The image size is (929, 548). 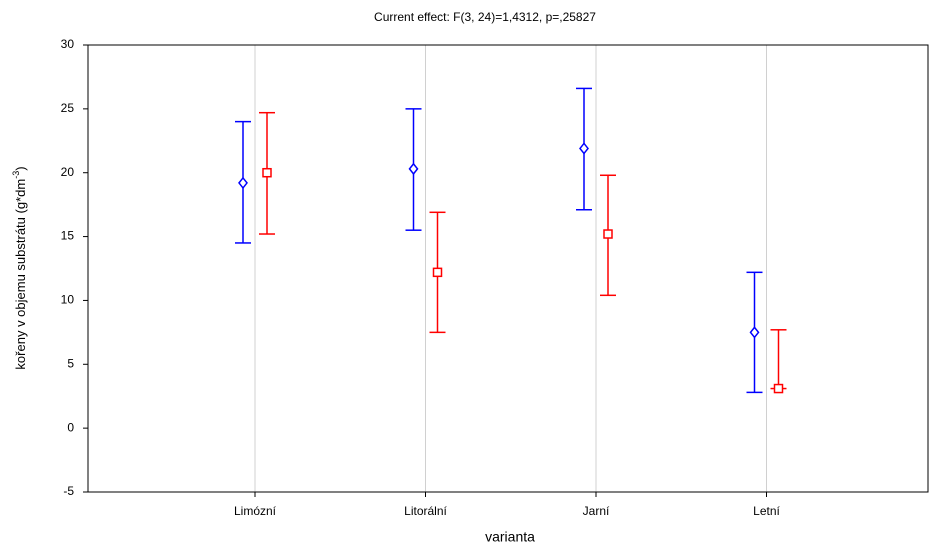 I want to click on y-tick-label: 30, so click(x=68, y=44).